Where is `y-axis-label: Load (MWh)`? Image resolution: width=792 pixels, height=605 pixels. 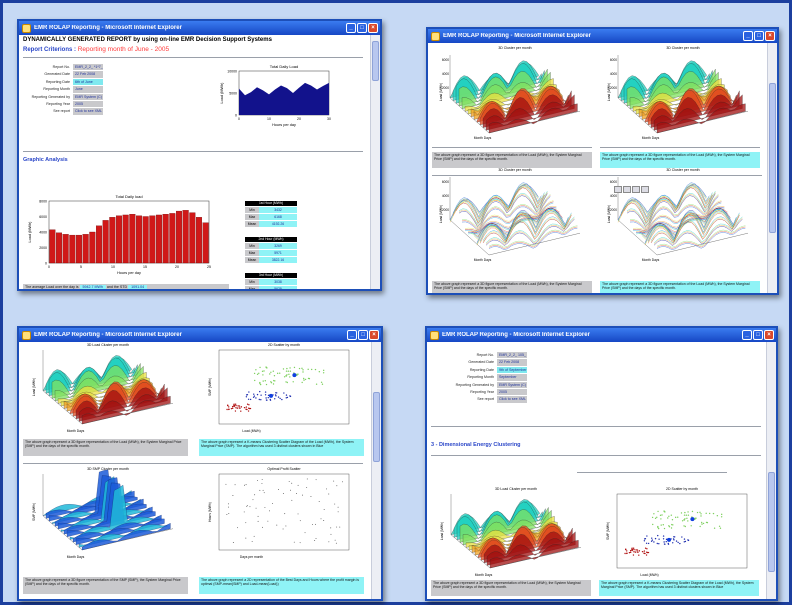 y-axis-label: Load (MWh) is located at coordinates (442, 531).